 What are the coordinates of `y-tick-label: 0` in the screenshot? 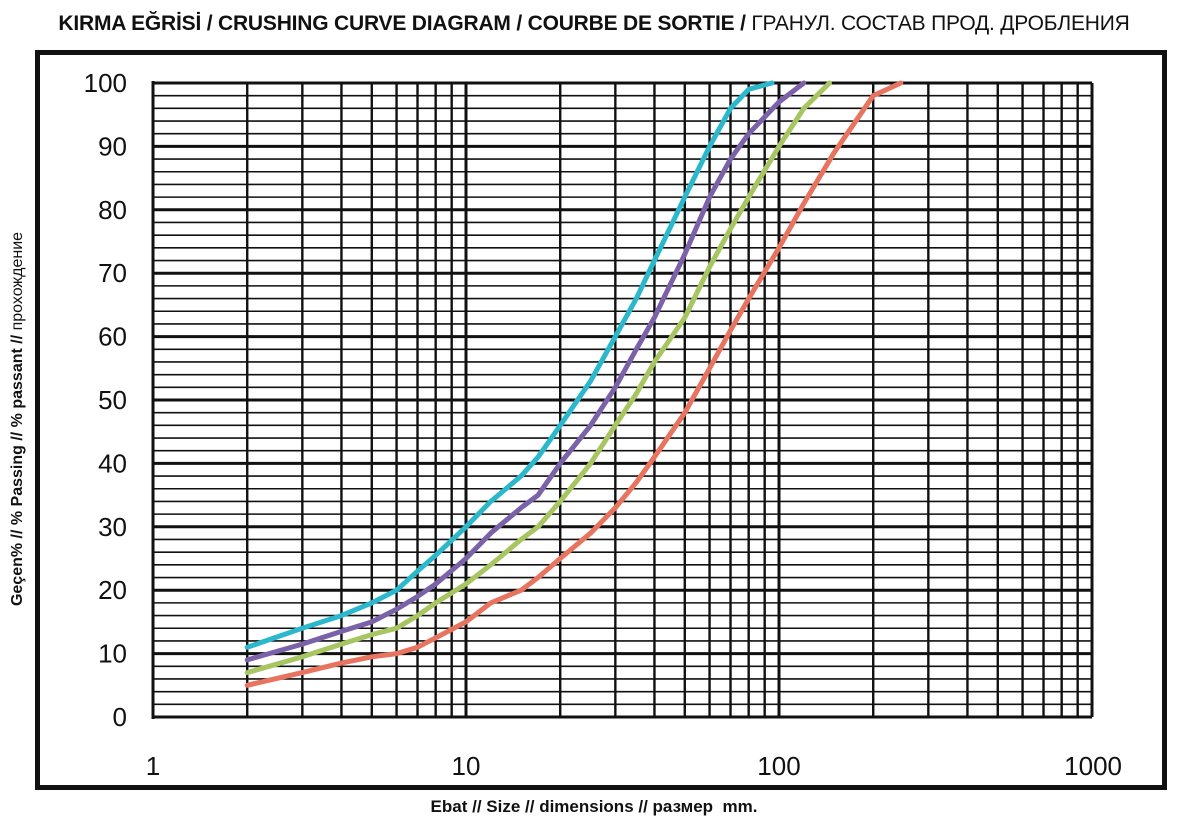 It's located at (120, 717).